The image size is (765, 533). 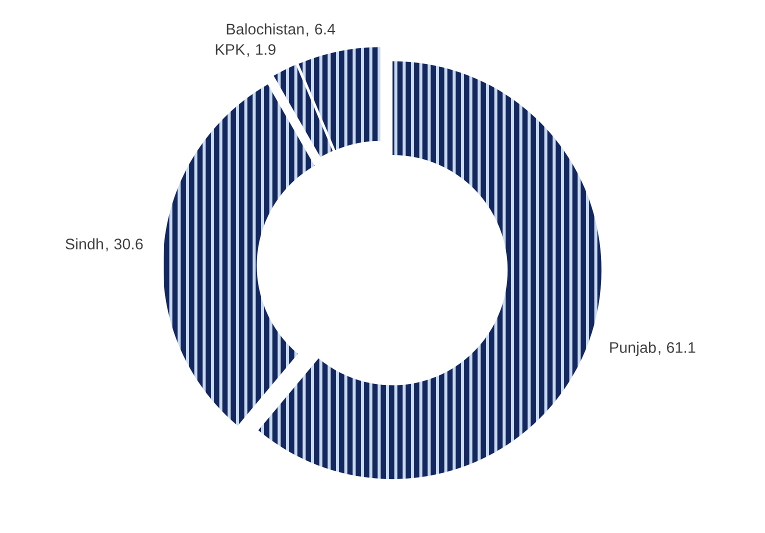 What do you see at coordinates (265, 29) in the screenshot?
I see `slice-label: Balochistan` at bounding box center [265, 29].